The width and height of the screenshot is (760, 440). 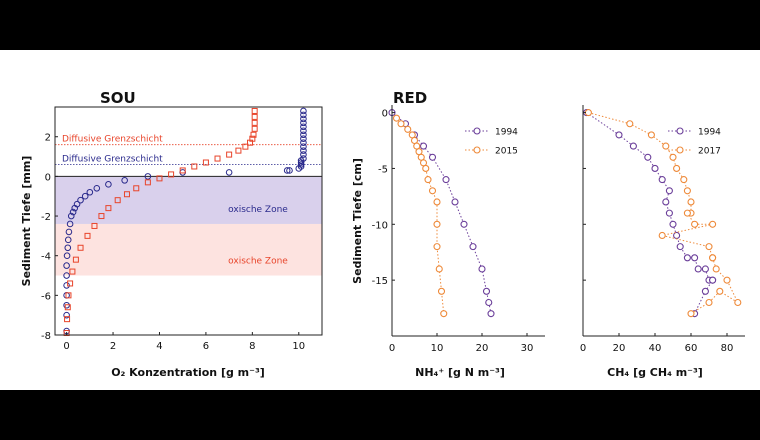 What do you see at coordinates (441, 213) in the screenshot?
I see `red-series` at bounding box center [441, 213].